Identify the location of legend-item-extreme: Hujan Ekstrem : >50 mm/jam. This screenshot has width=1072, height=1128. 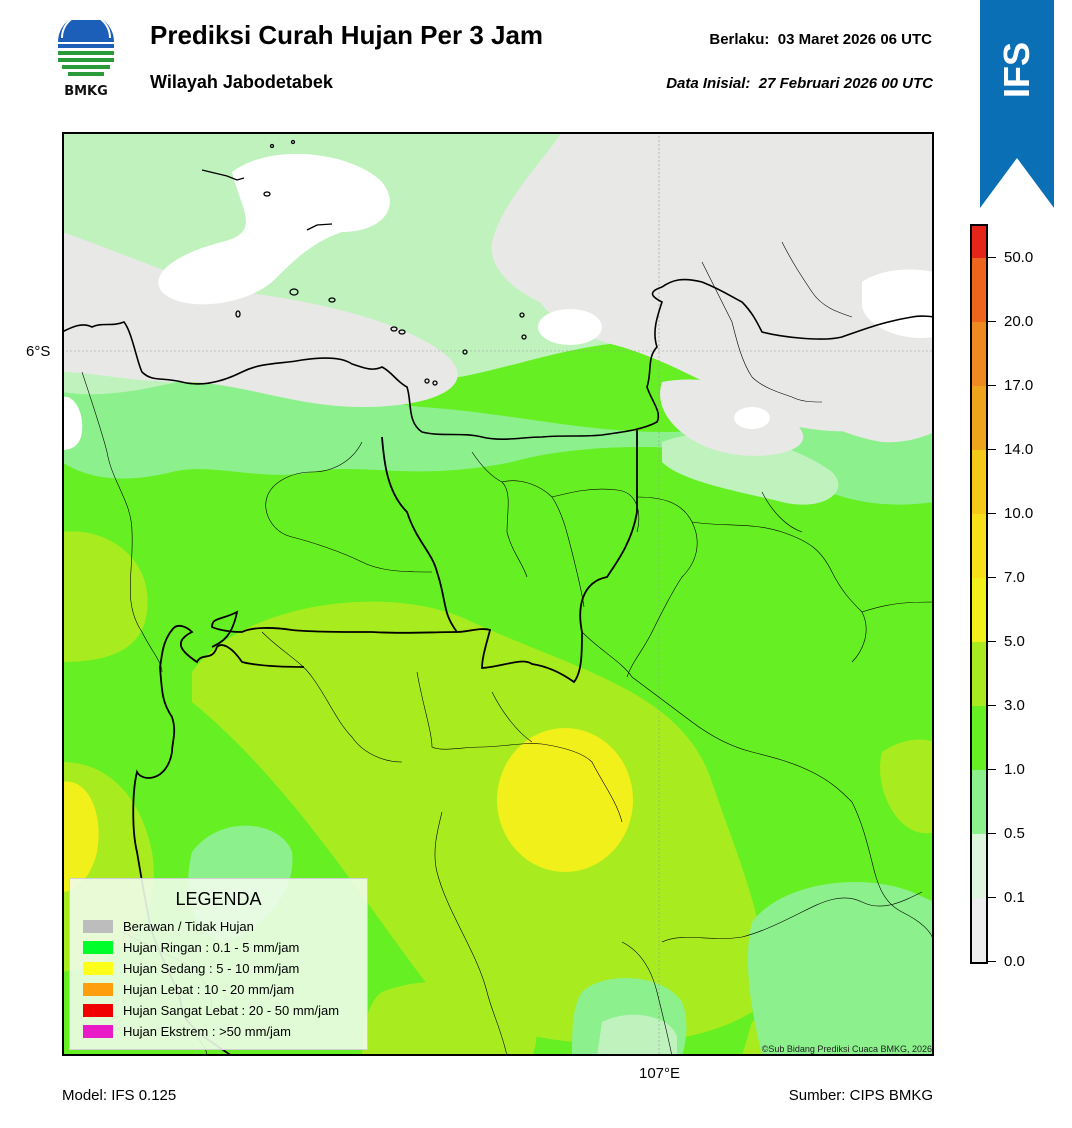
(211, 1031).